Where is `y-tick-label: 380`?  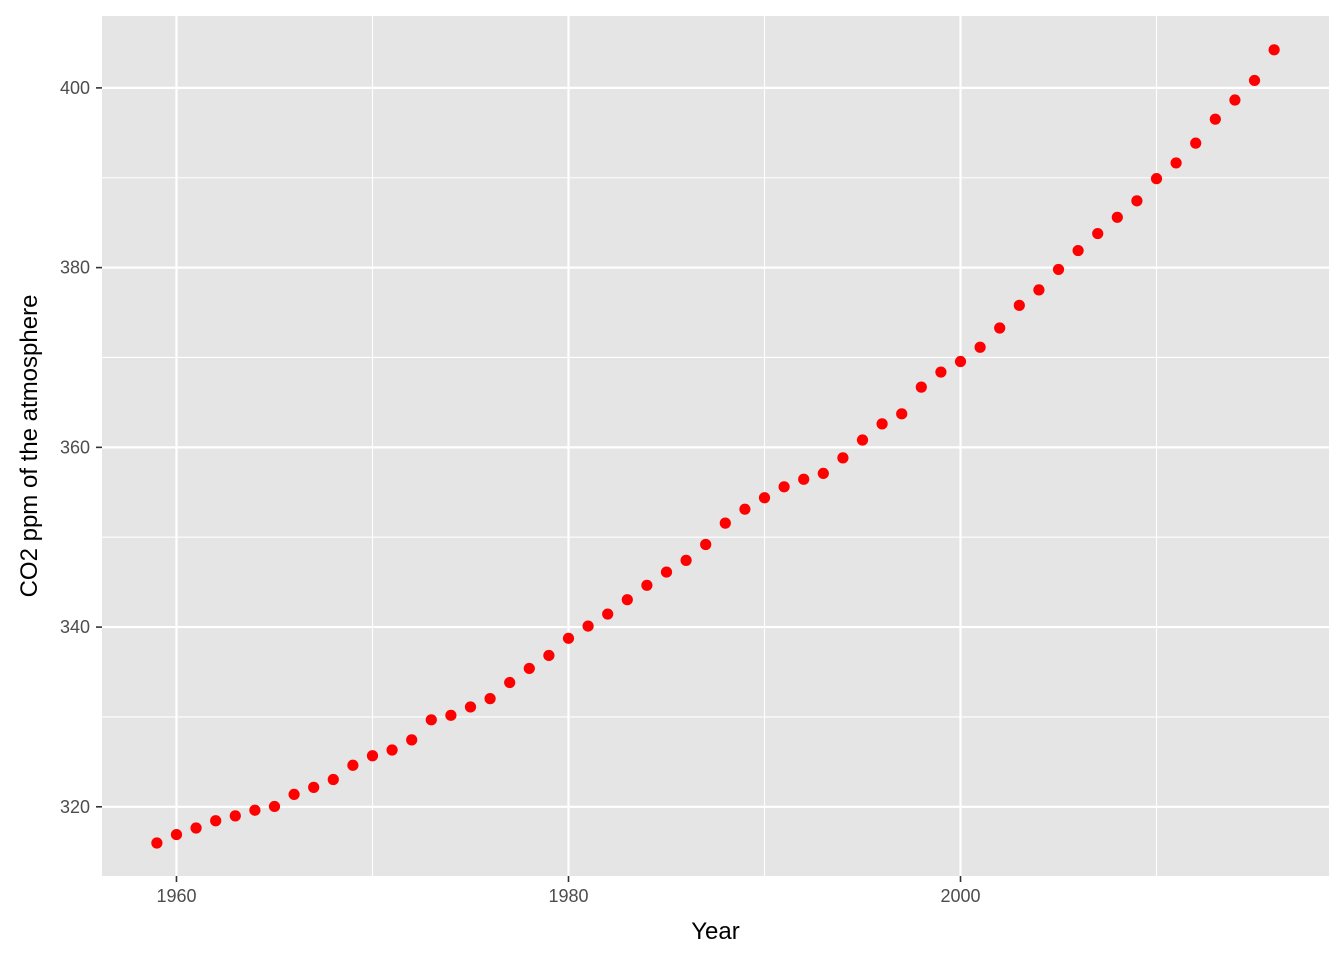
y-tick-label: 380 is located at coordinates (75, 268).